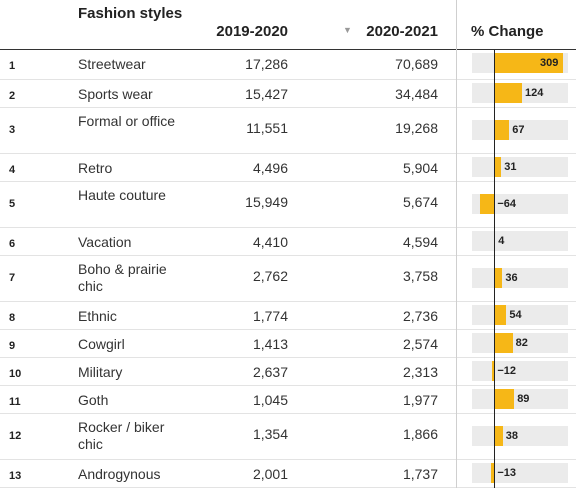  I want to click on table-row: 3 Formal or office 11,551 19,268 67, so click(288, 131).